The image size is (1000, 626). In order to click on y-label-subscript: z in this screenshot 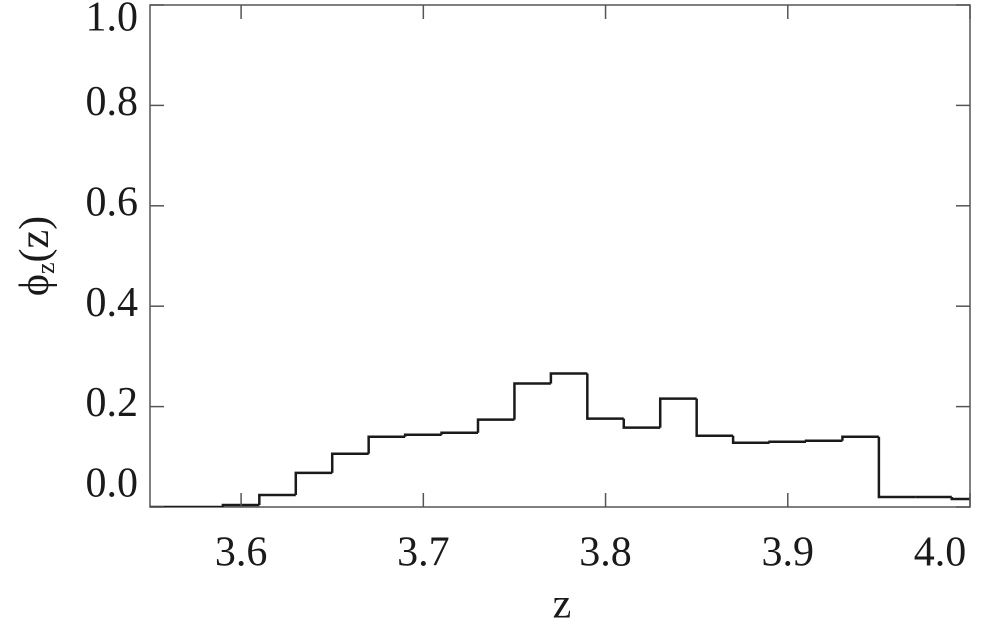, I will do `click(45, 268)`.